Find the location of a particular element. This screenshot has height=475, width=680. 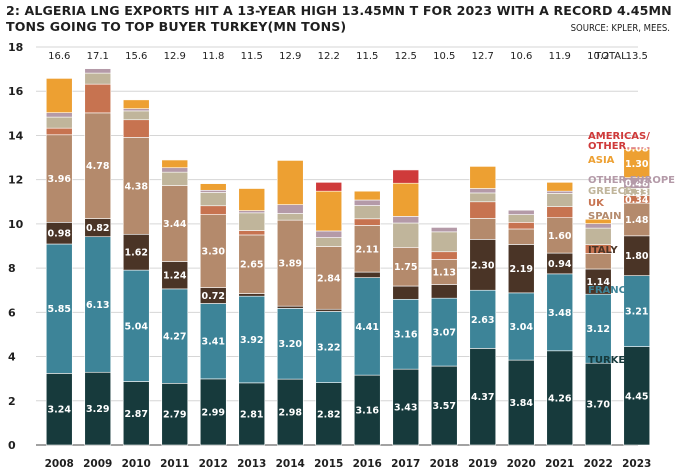

bar-value-label: 1.13 is located at coordinates (444, 272).